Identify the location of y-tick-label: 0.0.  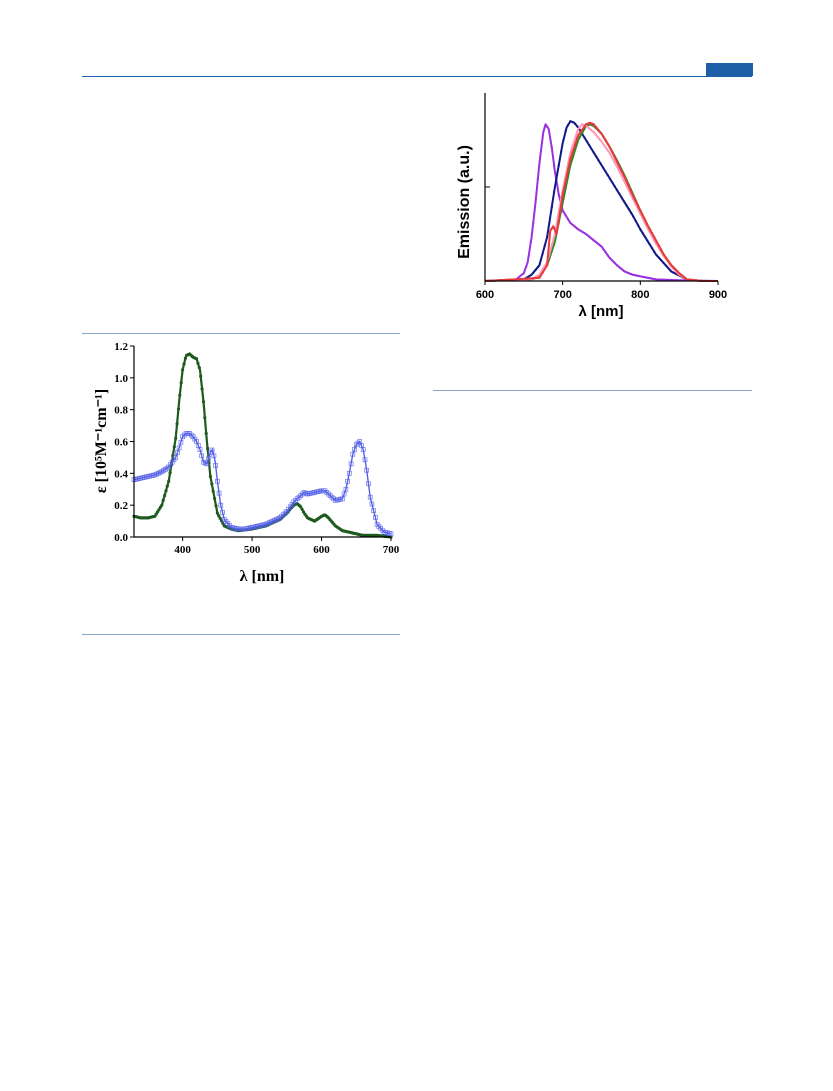
(121, 538).